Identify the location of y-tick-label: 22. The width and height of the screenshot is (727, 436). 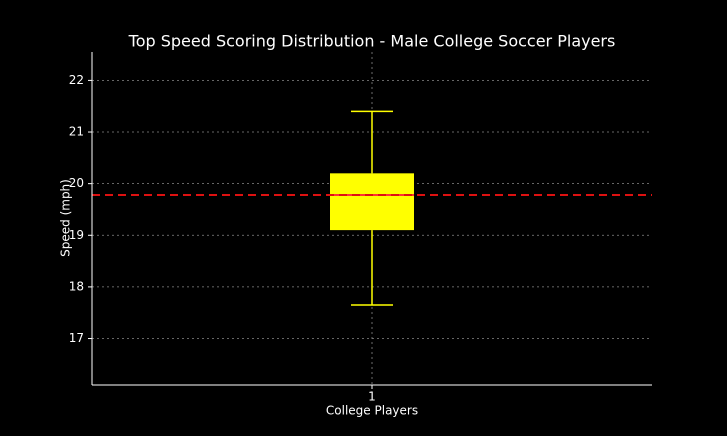
(76, 80).